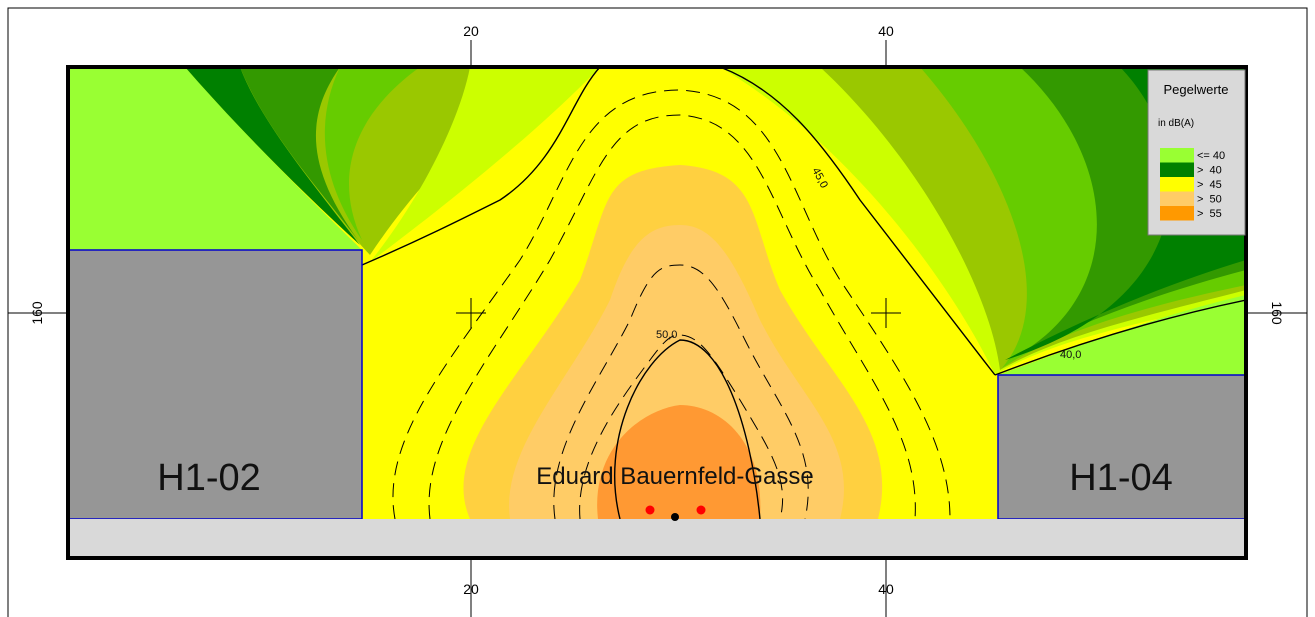  What do you see at coordinates (1211, 156) in the screenshot?
I see `legend-label-0: <= 40` at bounding box center [1211, 156].